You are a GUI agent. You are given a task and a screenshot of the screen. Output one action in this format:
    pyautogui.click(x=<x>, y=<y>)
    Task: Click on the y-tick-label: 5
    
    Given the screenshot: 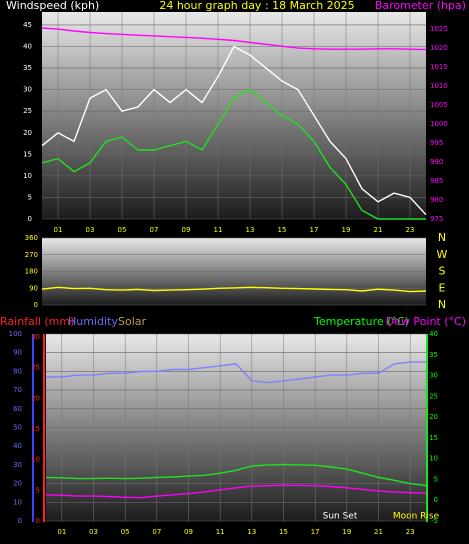 What is the action you would take?
    pyautogui.click(x=30, y=197)
    